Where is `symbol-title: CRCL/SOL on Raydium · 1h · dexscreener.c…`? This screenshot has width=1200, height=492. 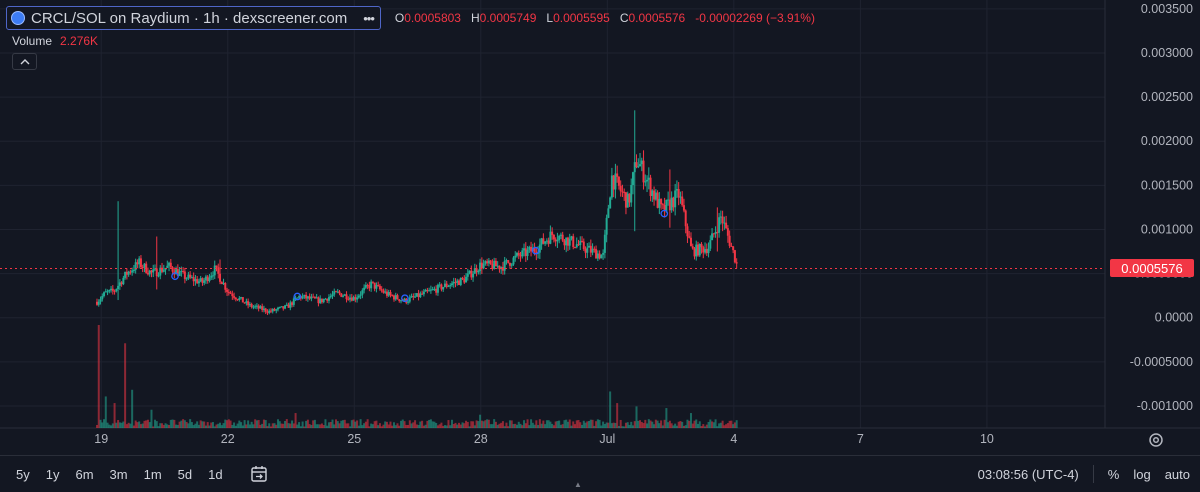
symbol-title: CRCL/SOL on Raydium · 1h · dexscreener.c… is located at coordinates (189, 18).